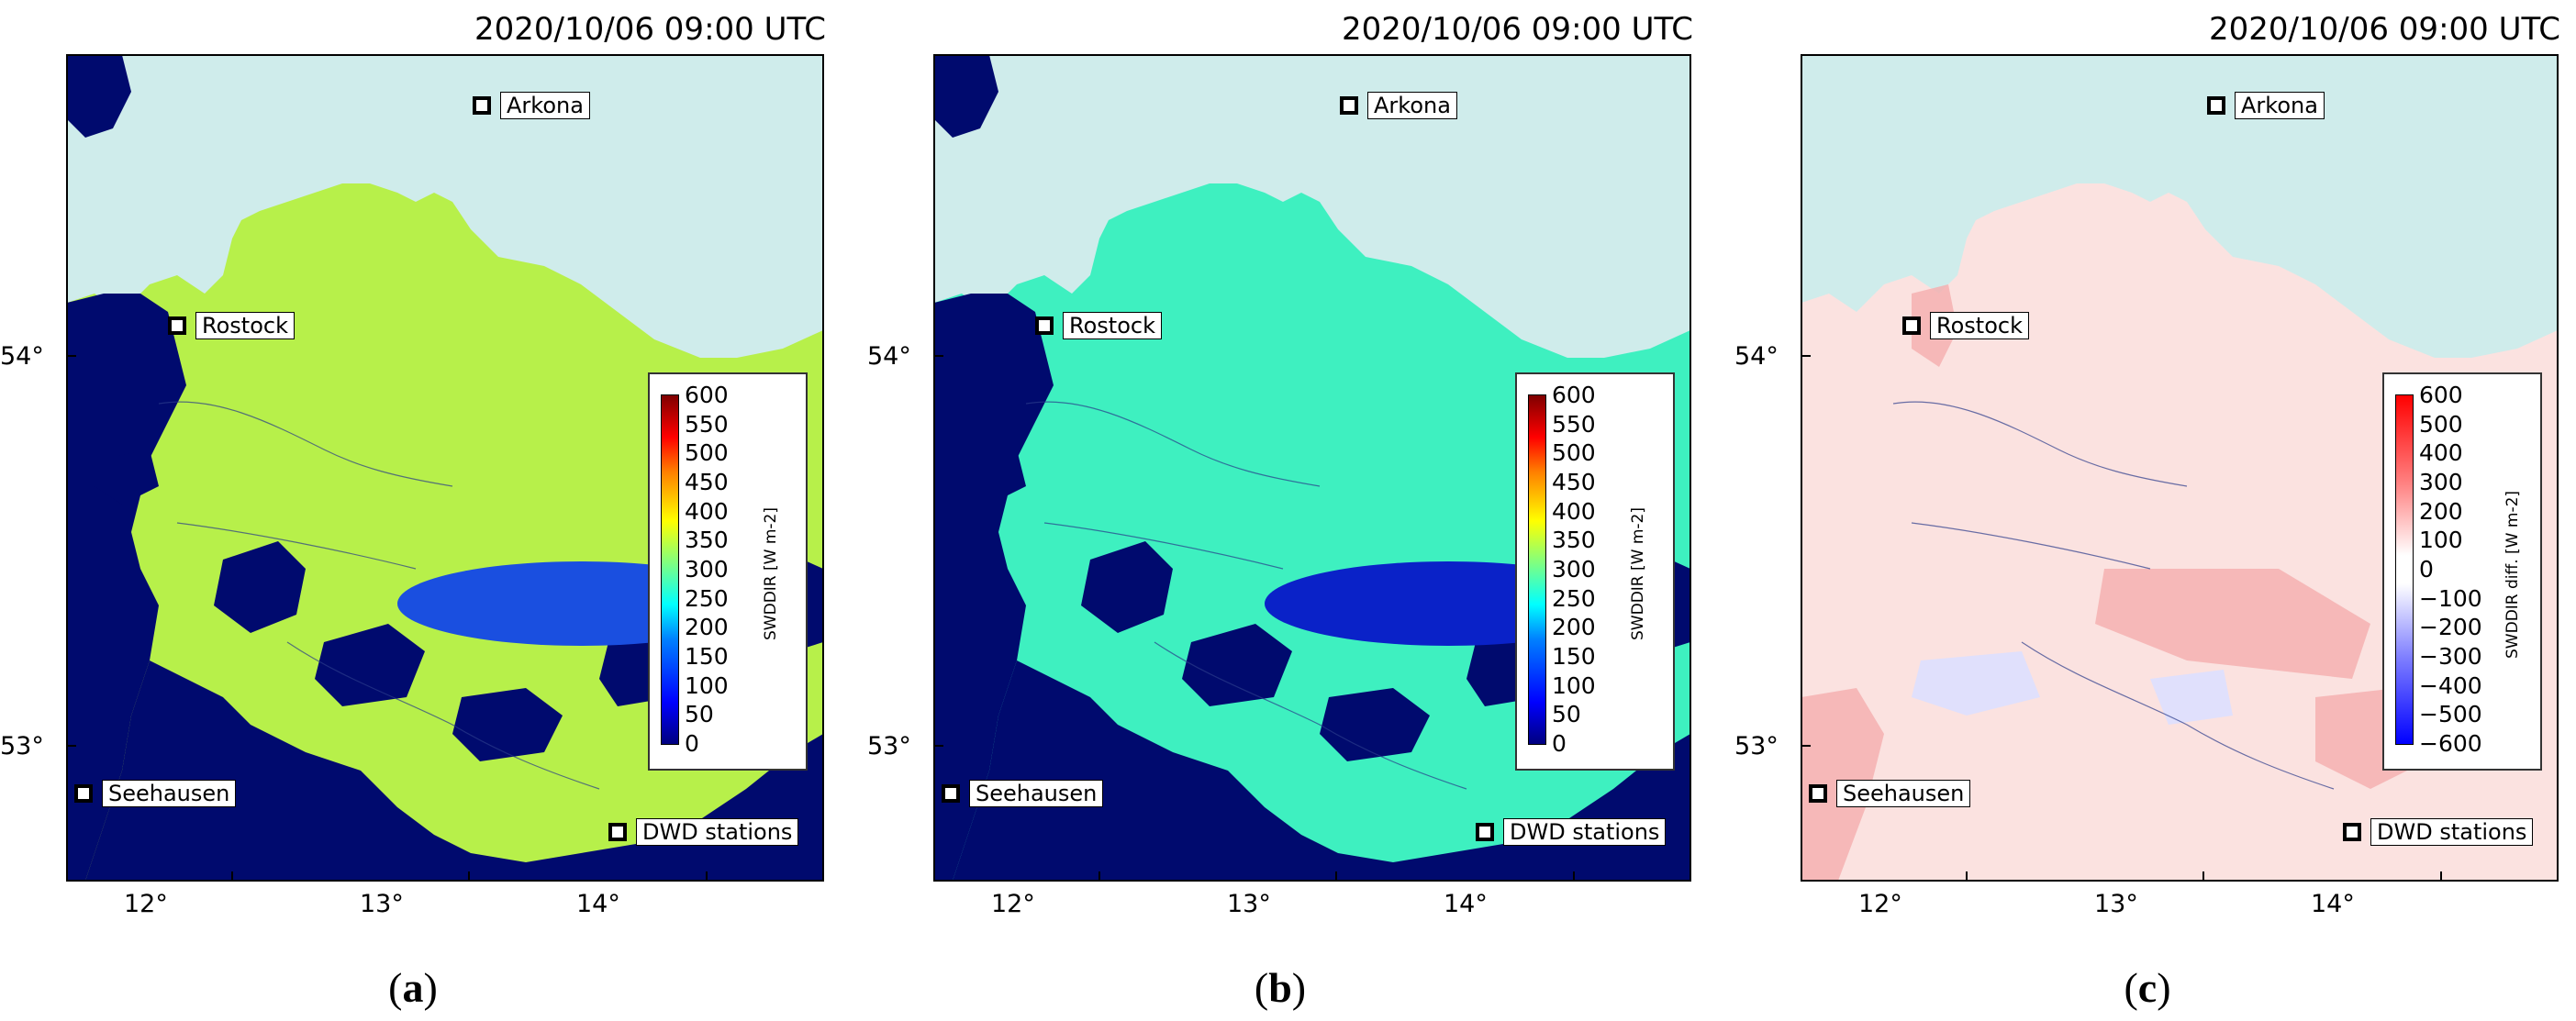 Image resolution: width=2576 pixels, height=1021 pixels. Describe the element at coordinates (2450, 627) in the screenshot. I see `colorbar-tick-label: −200` at that location.